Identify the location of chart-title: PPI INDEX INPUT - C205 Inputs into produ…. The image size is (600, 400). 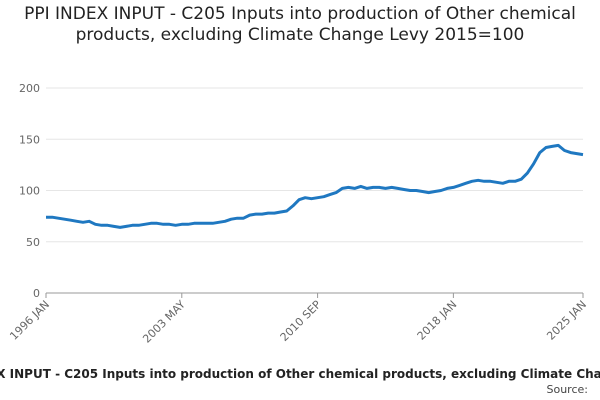
(300, 24).